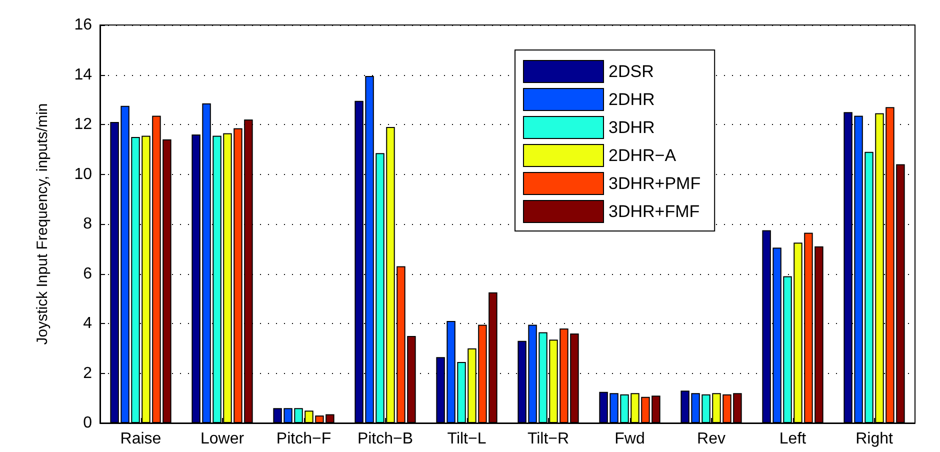 This screenshot has width=940, height=452. Describe the element at coordinates (42, 224) in the screenshot. I see `y-axis-title: Joystick Input Frequency, inputs/min` at that location.